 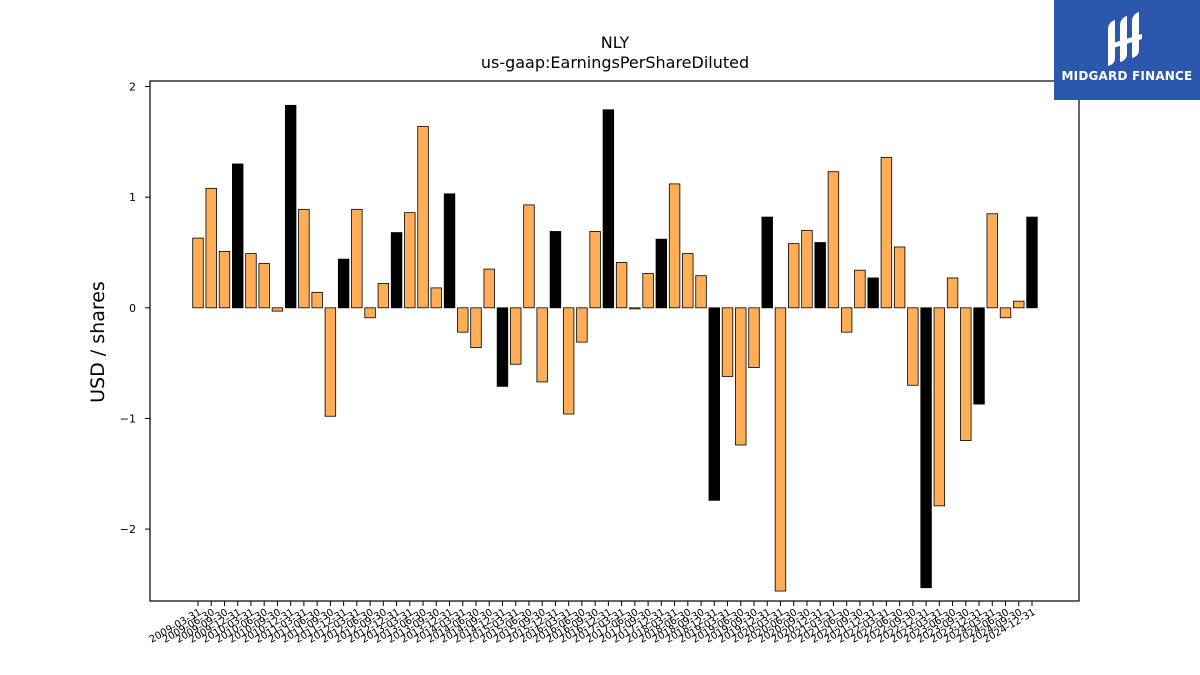 I want to click on y-axis-label: USD / shares, so click(x=98, y=342).